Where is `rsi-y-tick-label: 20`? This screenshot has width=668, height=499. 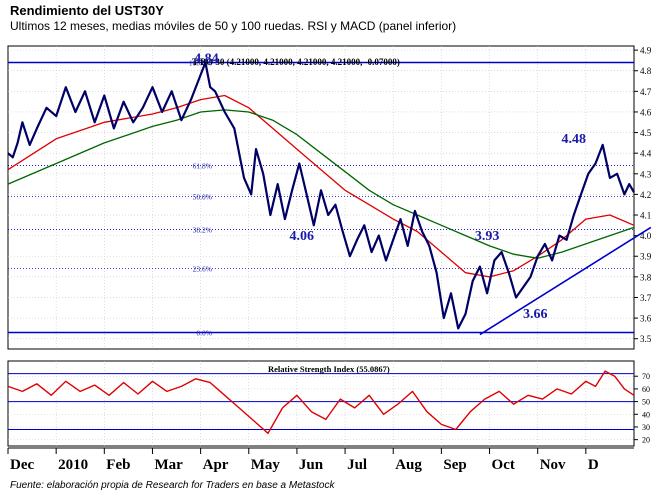 rsi-y-tick-label: 20 is located at coordinates (646, 440).